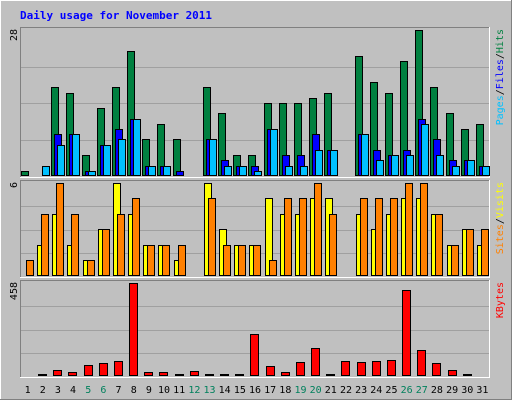 The width and height of the screenshot is (512, 400). I want to click on day-label-24: 24, so click(376, 390).